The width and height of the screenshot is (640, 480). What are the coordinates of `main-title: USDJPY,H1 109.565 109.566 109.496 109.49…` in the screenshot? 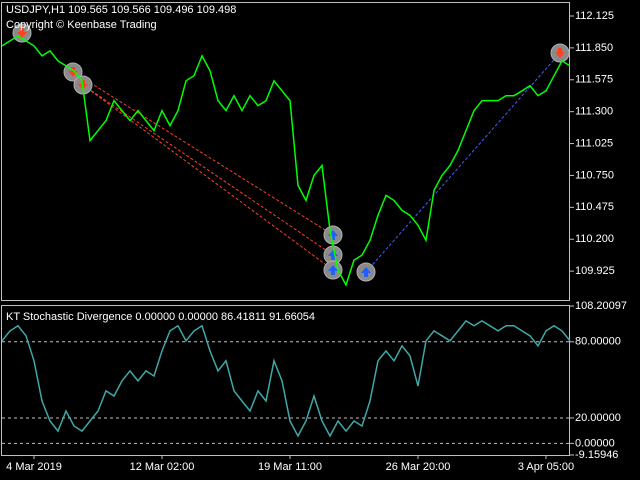 It's located at (121, 10).